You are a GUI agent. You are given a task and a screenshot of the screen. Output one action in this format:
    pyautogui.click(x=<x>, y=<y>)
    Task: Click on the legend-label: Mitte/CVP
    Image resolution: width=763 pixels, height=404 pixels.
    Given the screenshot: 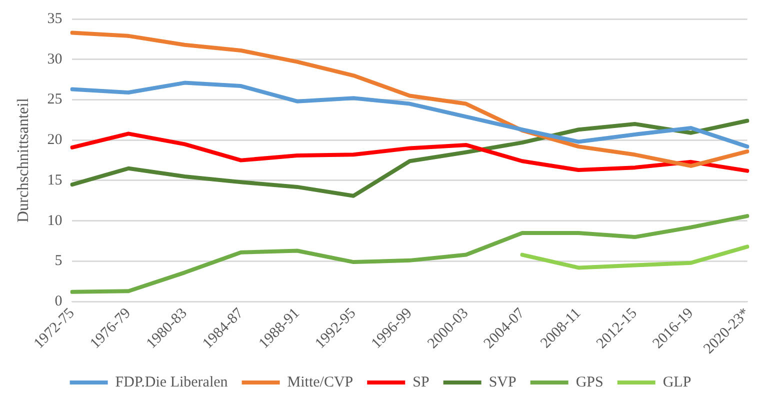 What is the action you would take?
    pyautogui.click(x=320, y=382)
    